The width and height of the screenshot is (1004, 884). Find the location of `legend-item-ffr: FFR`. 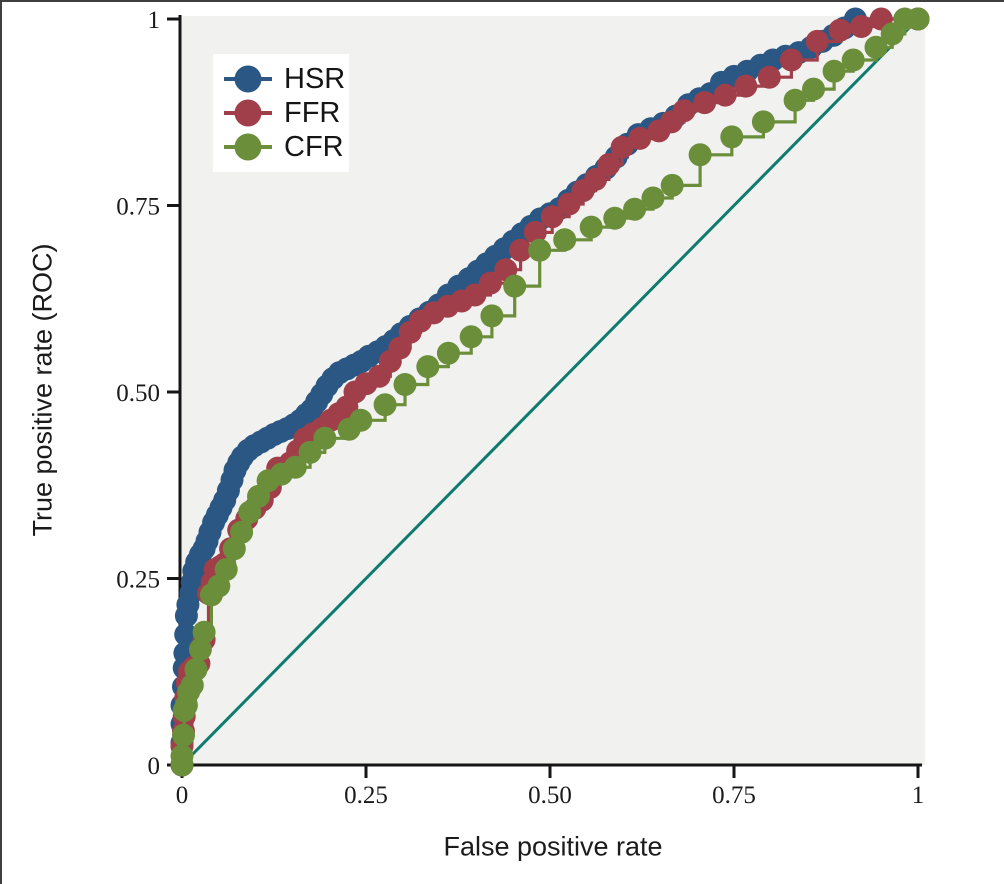

legend-item-ffr: FFR is located at coordinates (286, 113).